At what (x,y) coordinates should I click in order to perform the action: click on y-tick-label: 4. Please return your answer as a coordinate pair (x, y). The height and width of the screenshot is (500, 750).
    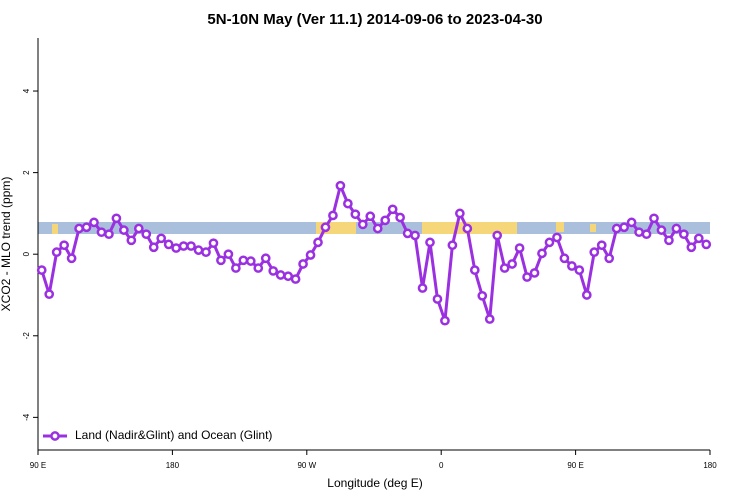
    Looking at the image, I should click on (26, 90).